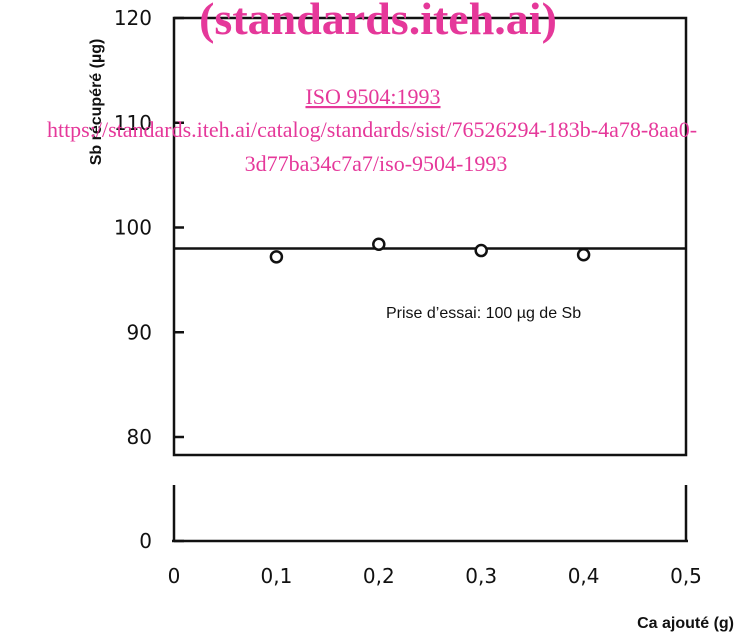 Image resolution: width=738 pixels, height=636 pixels. What do you see at coordinates (139, 332) in the screenshot?
I see `y-tick-label: 90` at bounding box center [139, 332].